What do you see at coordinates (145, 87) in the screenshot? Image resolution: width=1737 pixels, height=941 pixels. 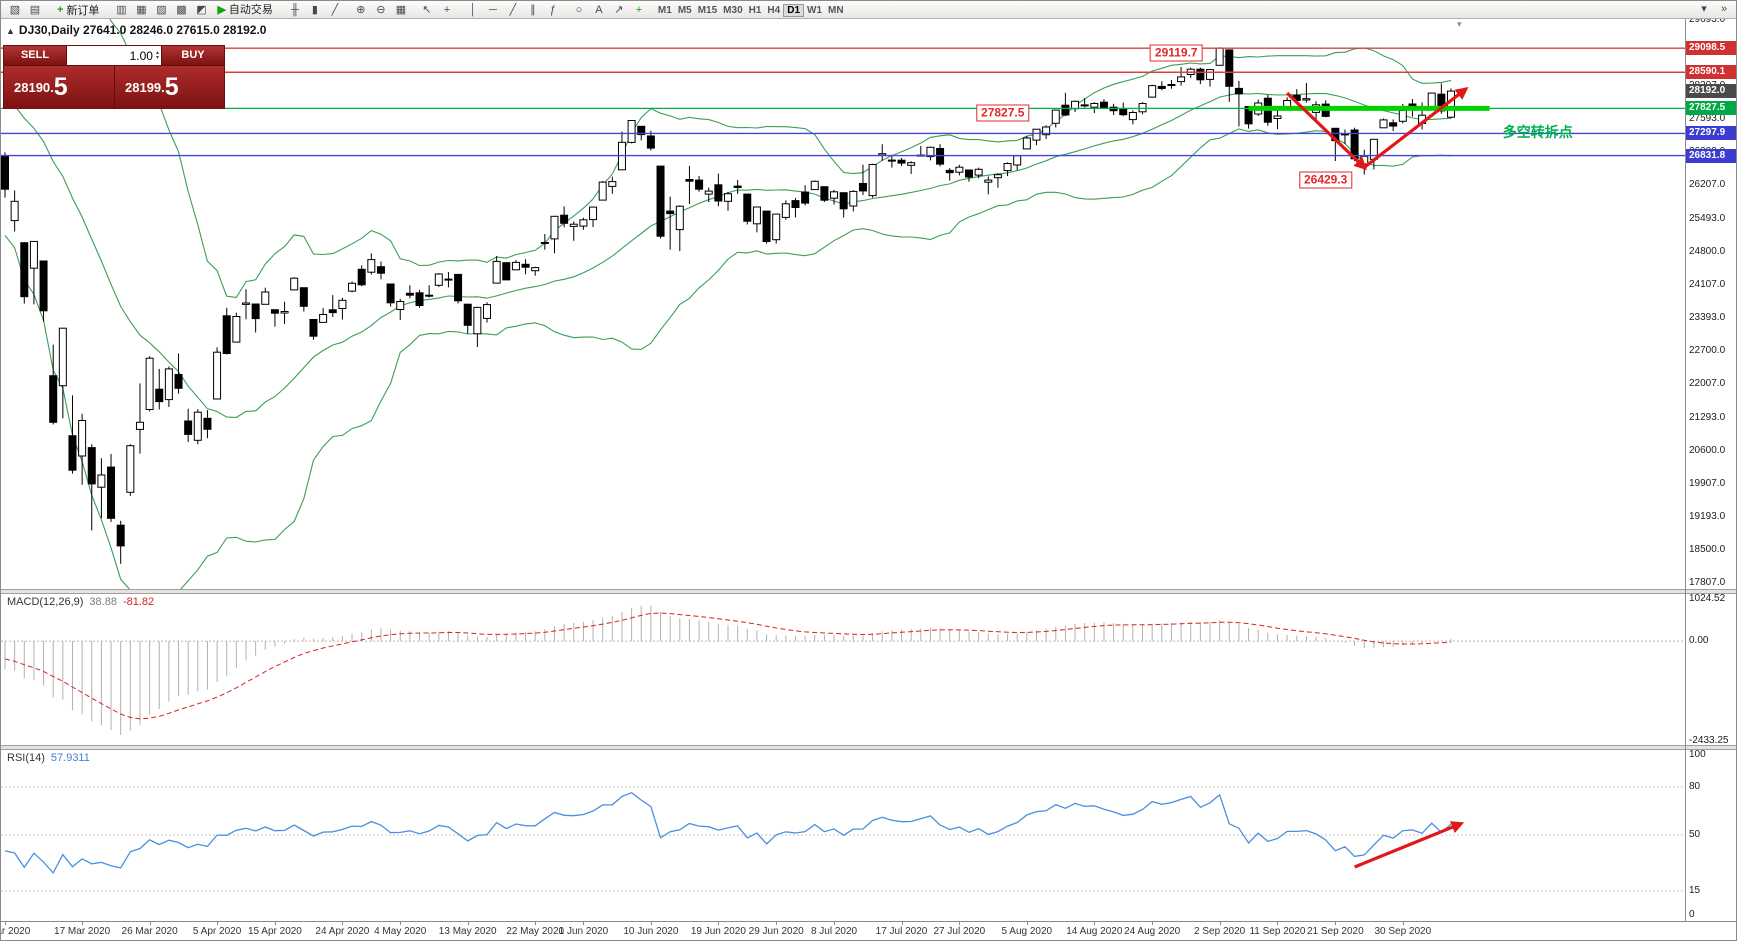 I see `buy-price-int: 28199.` at bounding box center [145, 87].